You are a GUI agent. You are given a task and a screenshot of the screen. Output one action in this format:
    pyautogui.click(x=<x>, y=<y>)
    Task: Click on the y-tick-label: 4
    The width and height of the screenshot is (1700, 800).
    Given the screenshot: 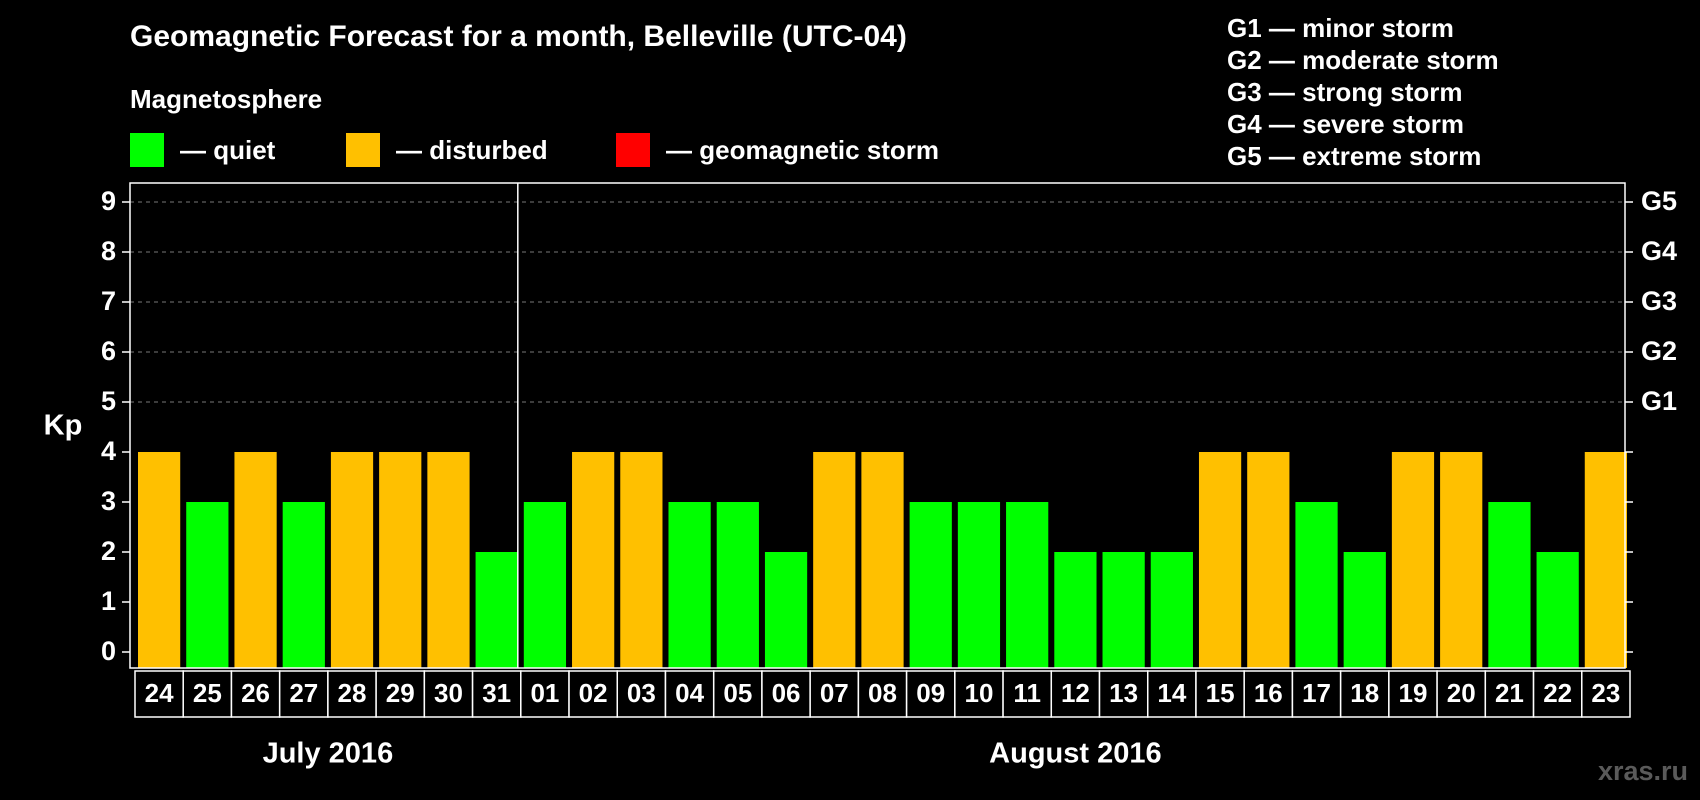 What is the action you would take?
    pyautogui.click(x=108, y=451)
    